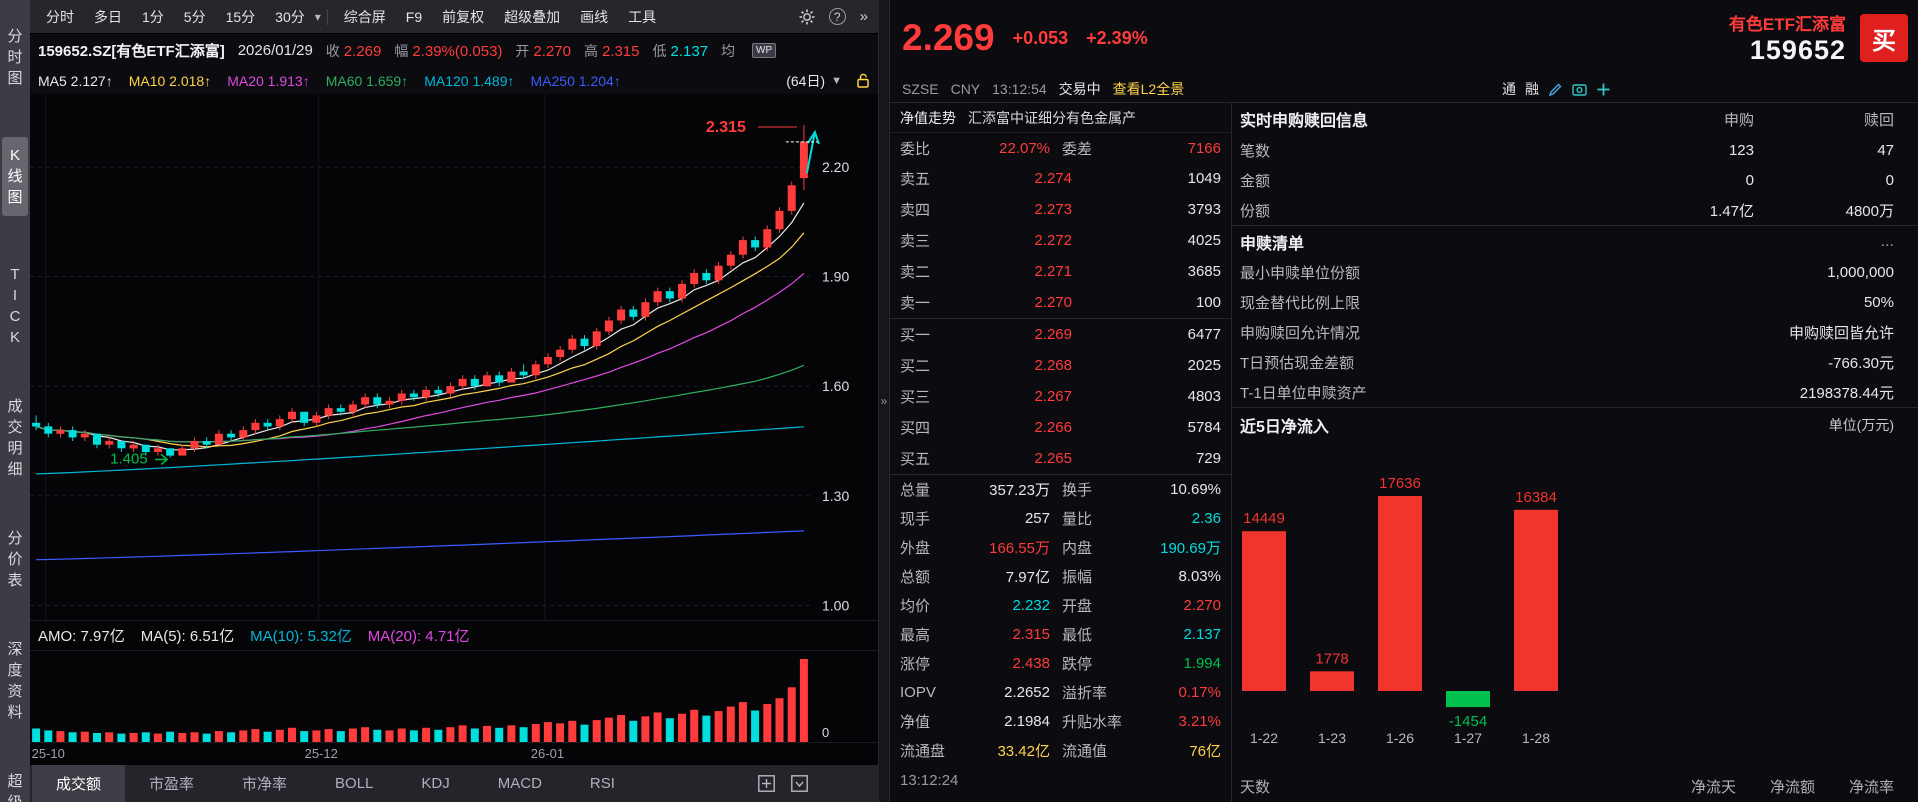 The height and width of the screenshot is (802, 1918). I want to click on flow-col-净流率: 净流率, so click(1871, 787).